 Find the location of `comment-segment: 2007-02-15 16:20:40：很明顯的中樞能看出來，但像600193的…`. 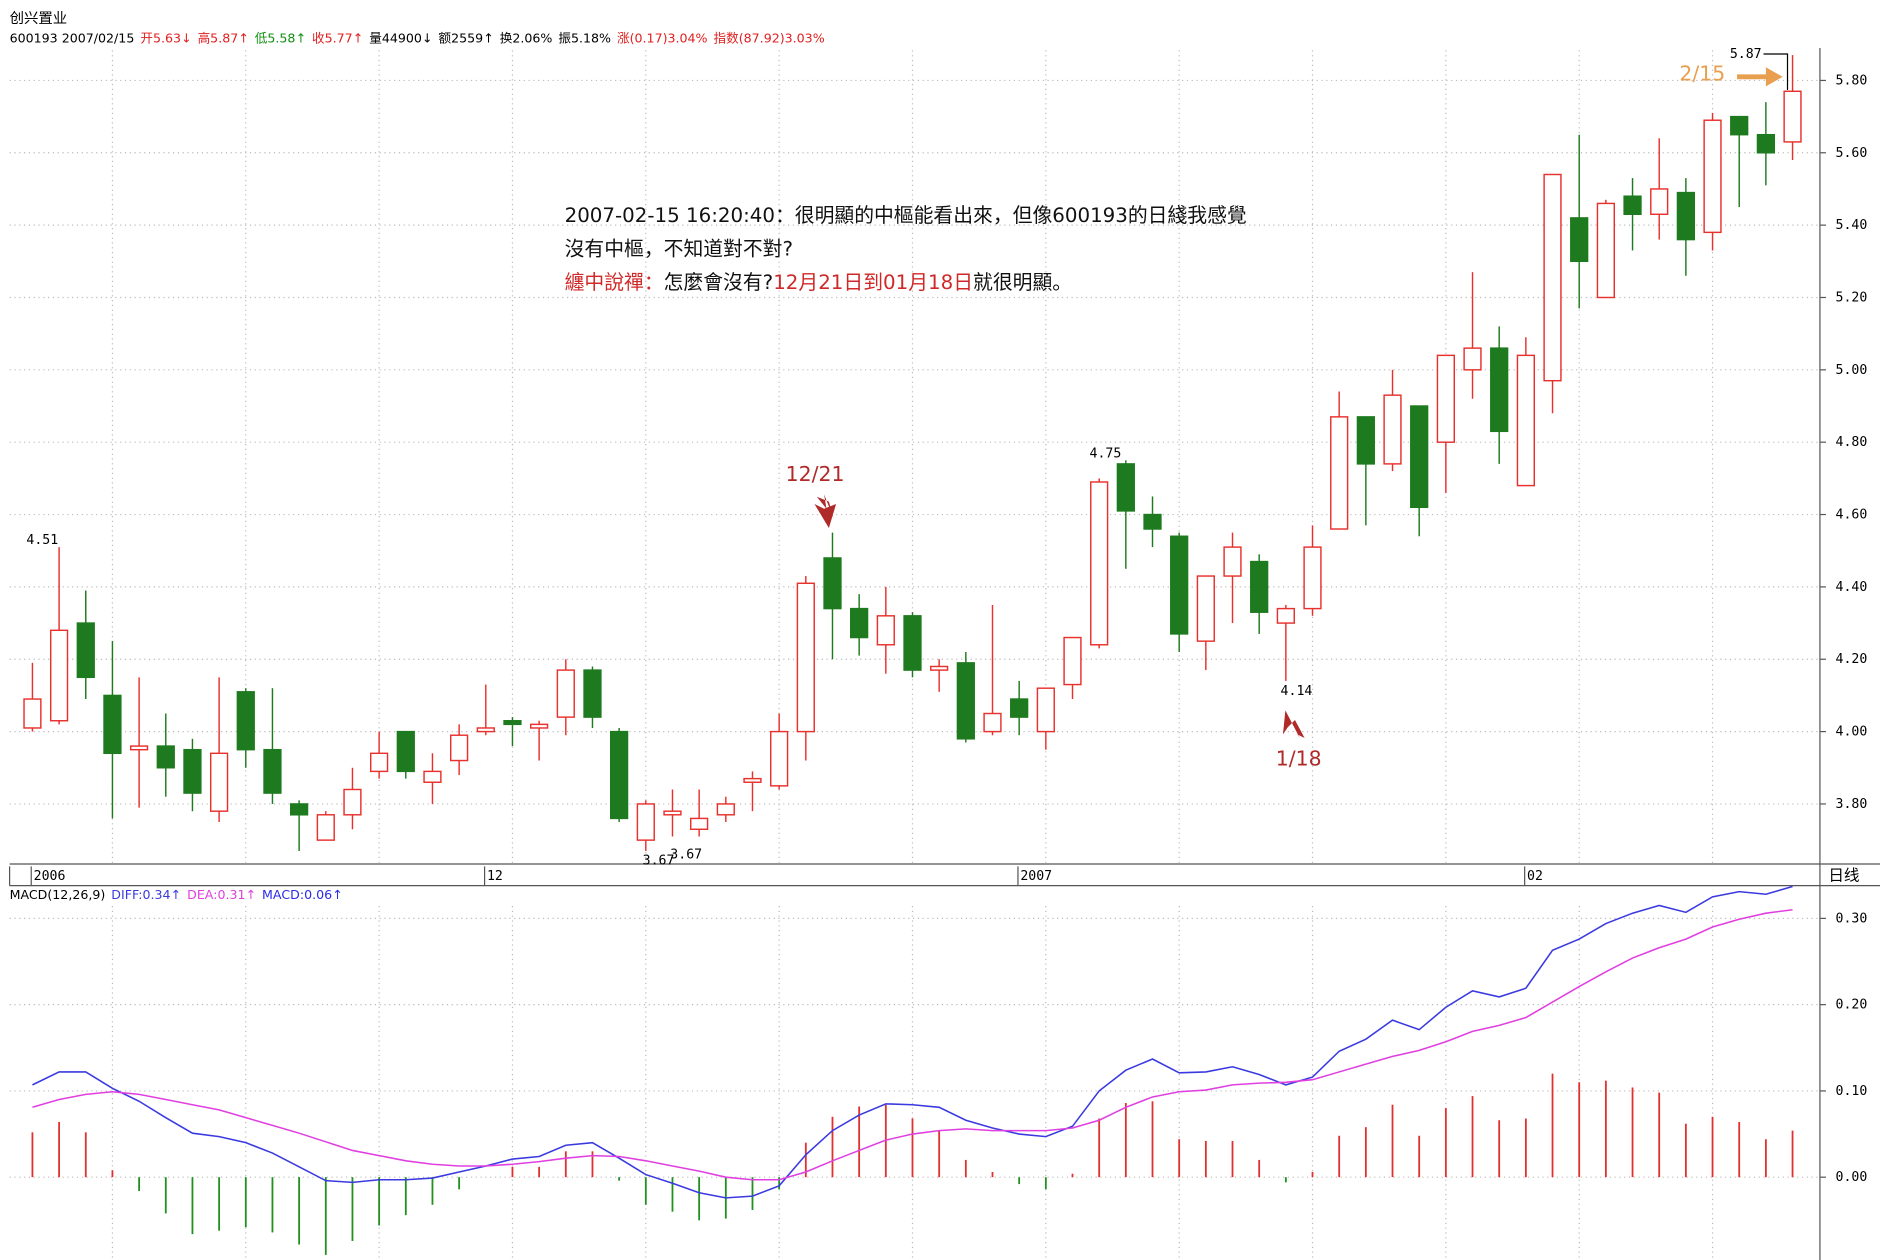

comment-segment: 2007-02-15 16:20:40：很明顯的中樞能看出來，但像600193的… is located at coordinates (906, 215).